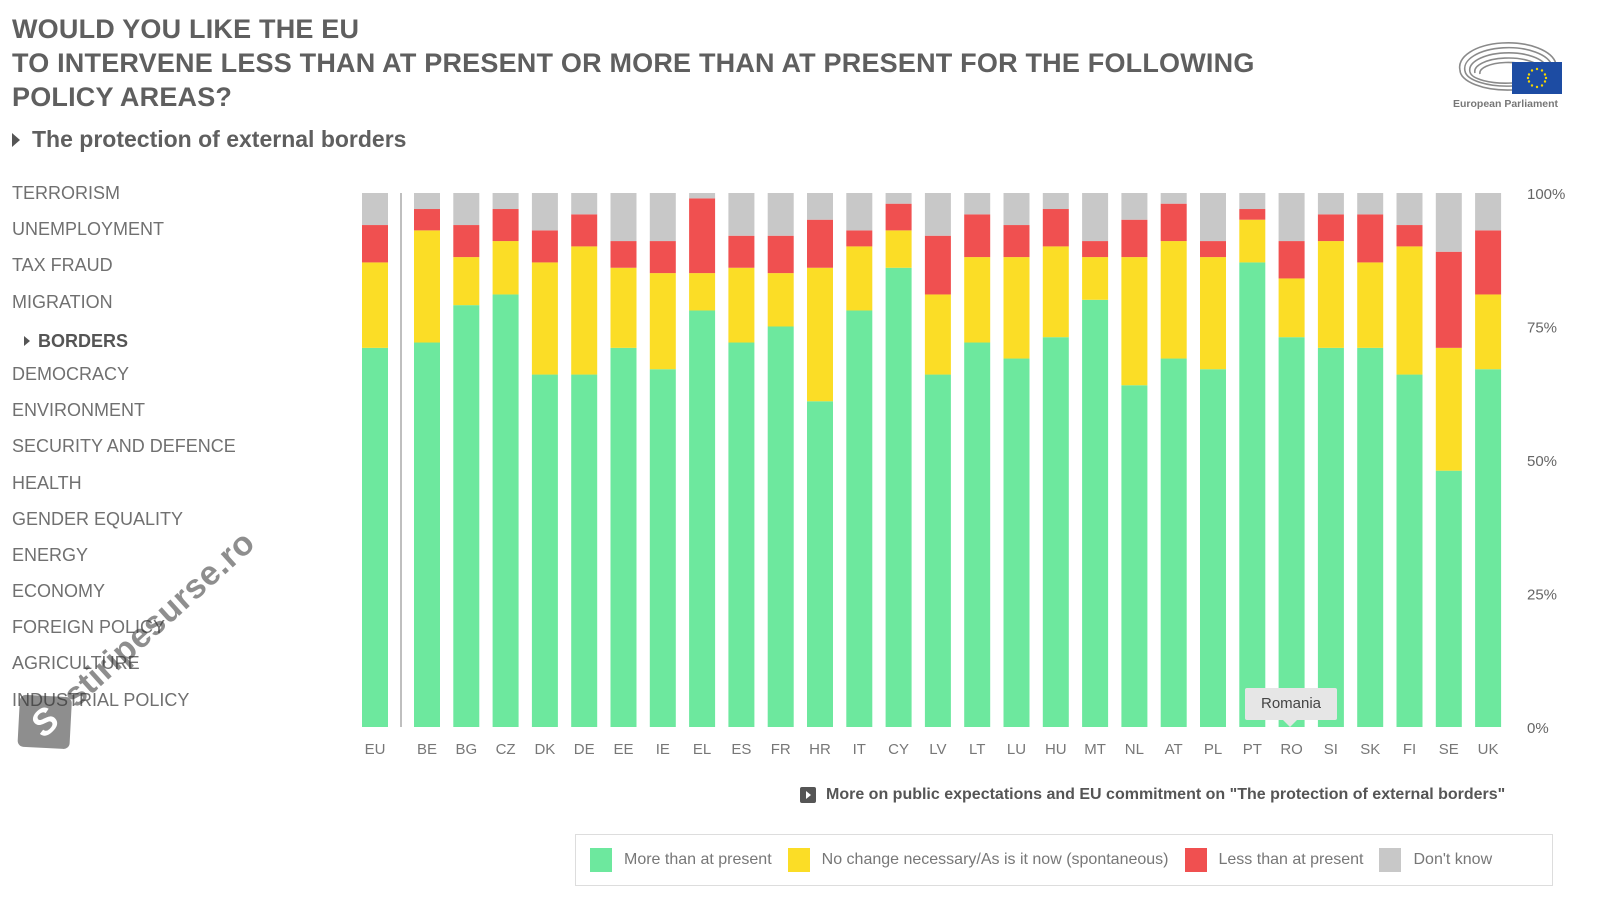  What do you see at coordinates (1016, 209) in the screenshot?
I see `bar-segment-dontknow-lu` at bounding box center [1016, 209].